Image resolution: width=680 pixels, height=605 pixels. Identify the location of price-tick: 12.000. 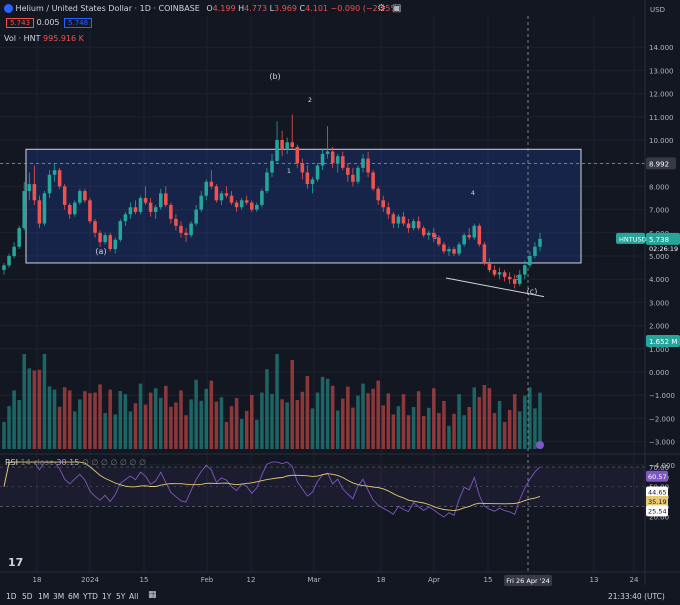
(661, 95).